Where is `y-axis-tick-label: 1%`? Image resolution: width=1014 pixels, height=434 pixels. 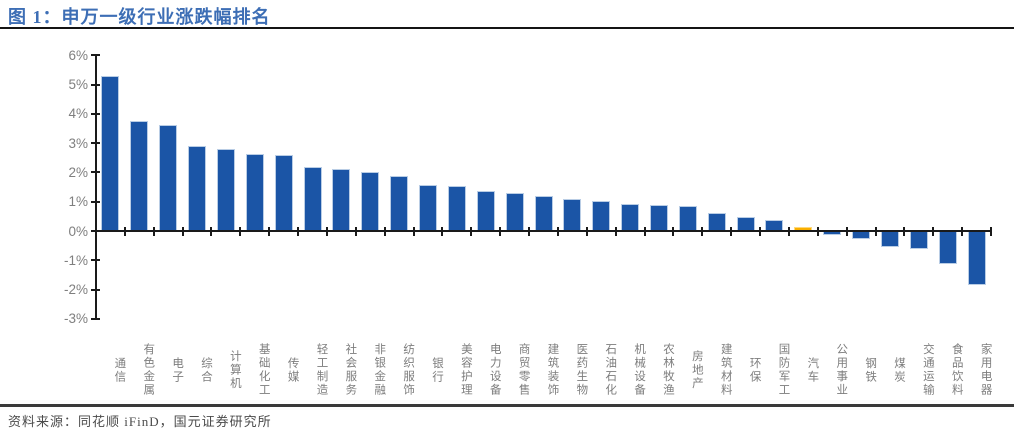 y-axis-tick-label: 1% is located at coordinates (78, 202).